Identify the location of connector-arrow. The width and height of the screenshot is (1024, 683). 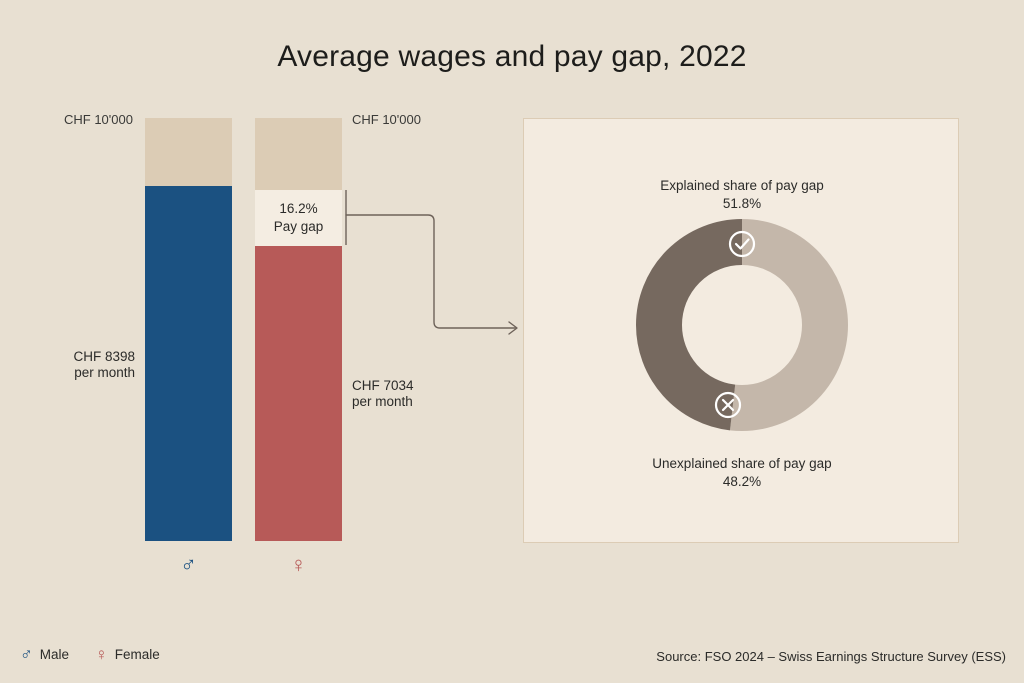
(431, 262).